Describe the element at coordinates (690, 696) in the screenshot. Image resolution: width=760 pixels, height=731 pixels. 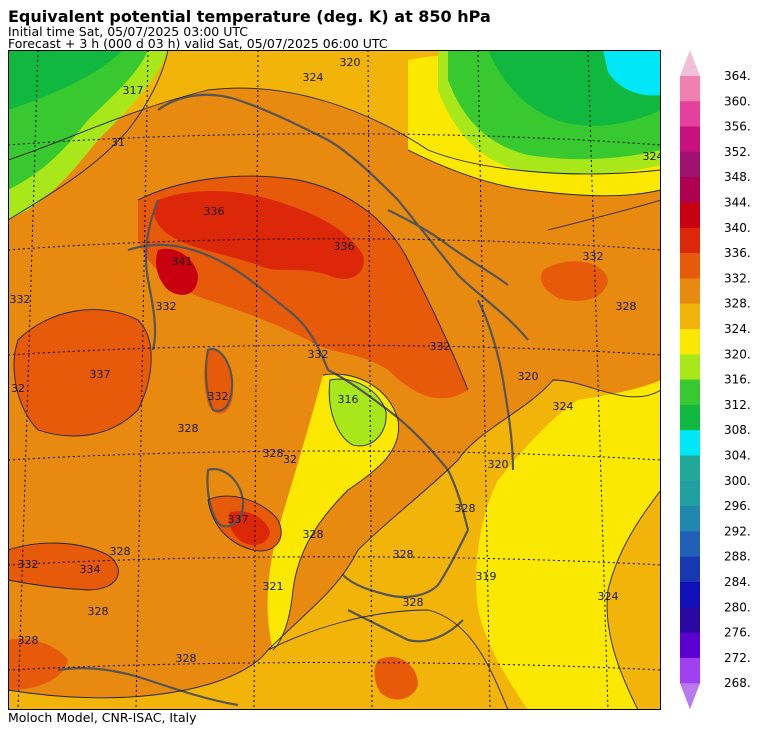
I see `colorbar-bottom-arrow` at that location.